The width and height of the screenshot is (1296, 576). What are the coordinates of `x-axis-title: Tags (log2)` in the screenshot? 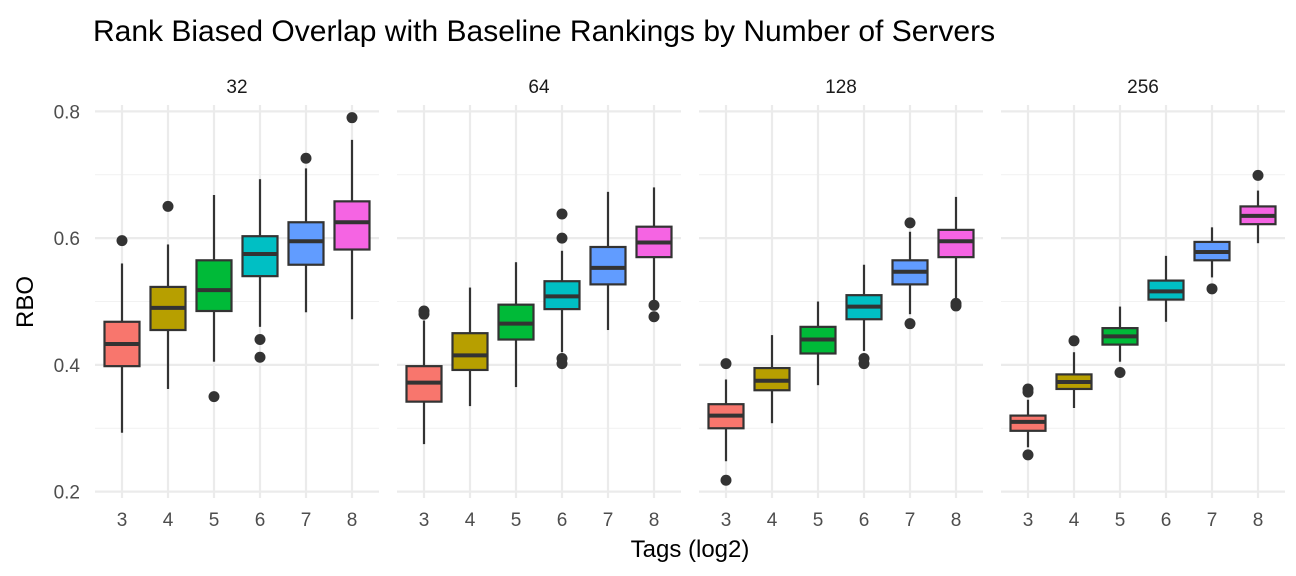 It's located at (690, 549).